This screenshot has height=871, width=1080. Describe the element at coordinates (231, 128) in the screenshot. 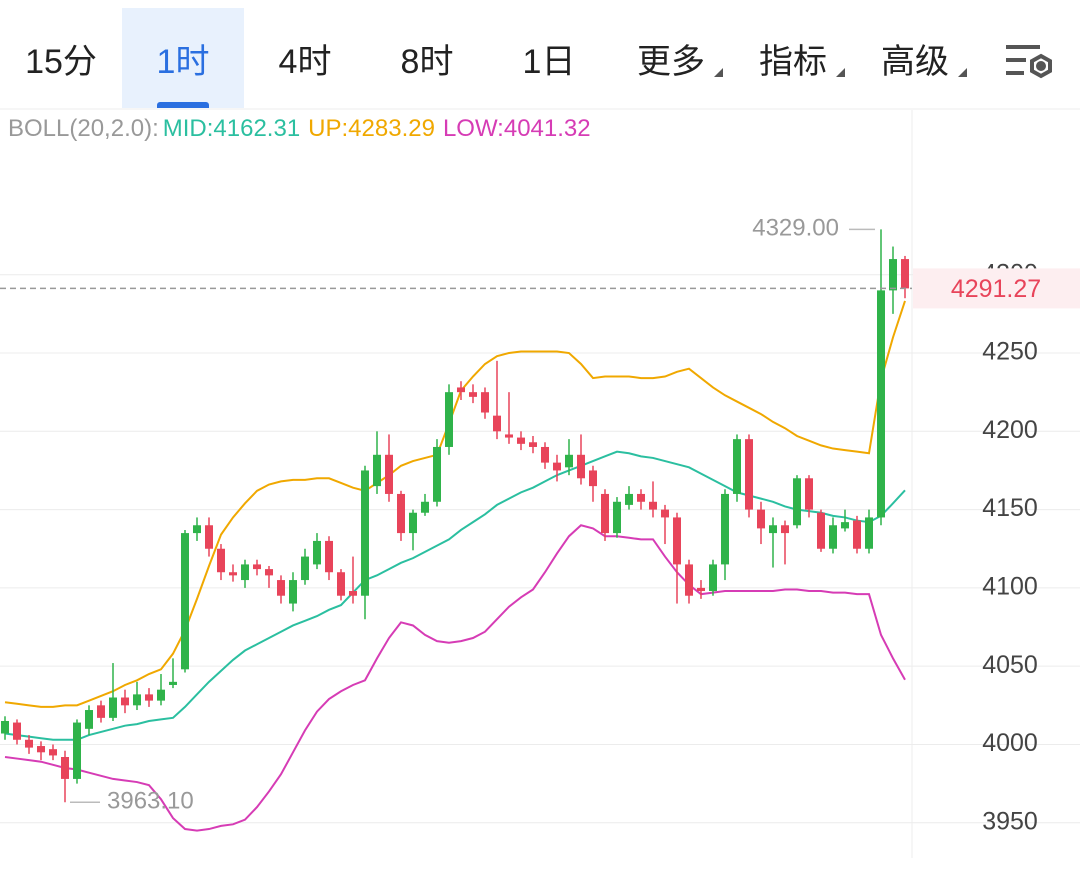

I see `legend-entry: MID:4162.31` at that location.